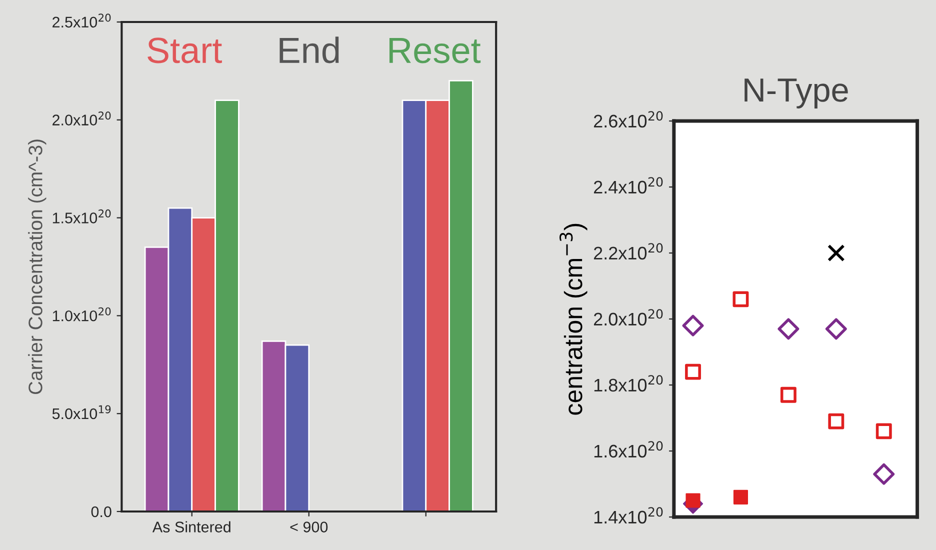  What do you see at coordinates (574, 319) in the screenshot?
I see `y-axis-title: centration (cm$^{−3}$)` at bounding box center [574, 319].